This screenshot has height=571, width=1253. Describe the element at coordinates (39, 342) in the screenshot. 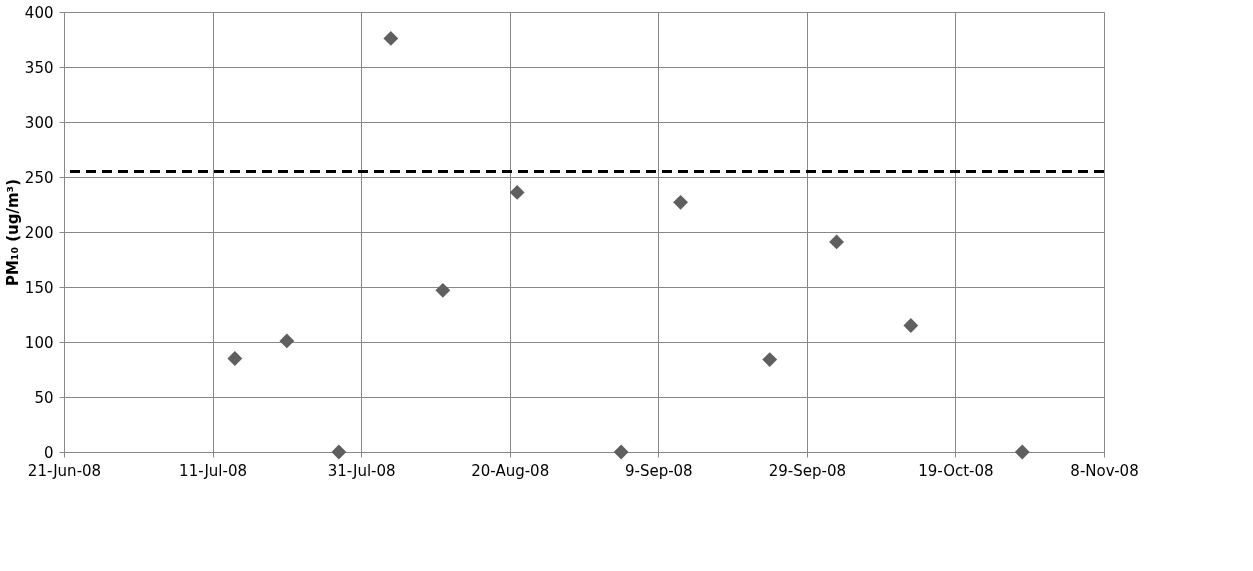

I see `y-tick-label: 100` at that location.